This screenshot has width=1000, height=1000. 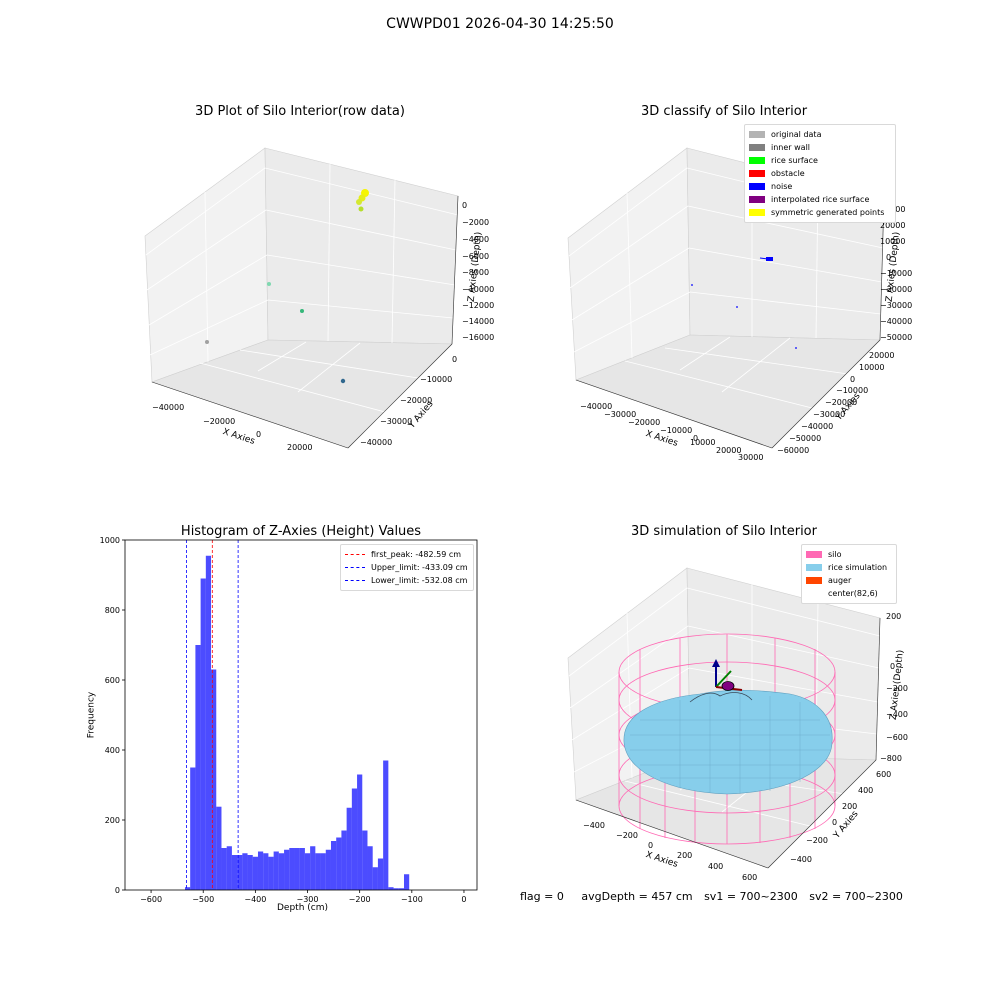 What do you see at coordinates (893, 241) in the screenshot?
I see `p2-ztick: 10000` at bounding box center [893, 241].